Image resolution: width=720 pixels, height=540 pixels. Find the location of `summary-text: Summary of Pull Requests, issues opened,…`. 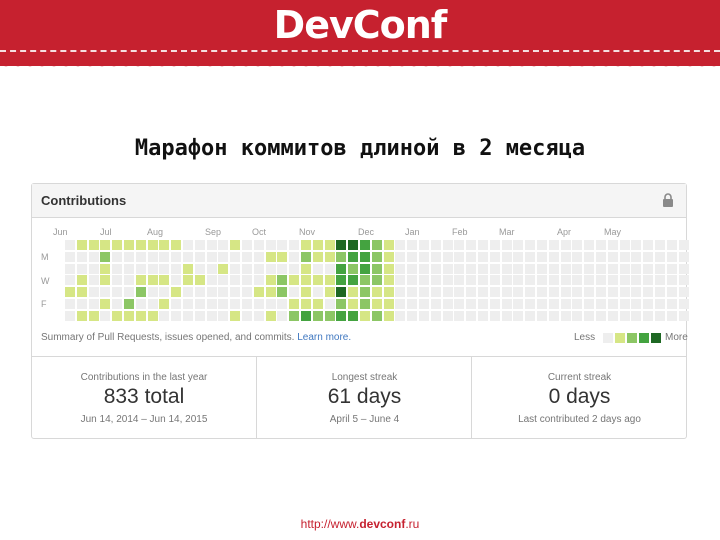

summary-text: Summary of Pull Requests, issues opened,… is located at coordinates (196, 337).